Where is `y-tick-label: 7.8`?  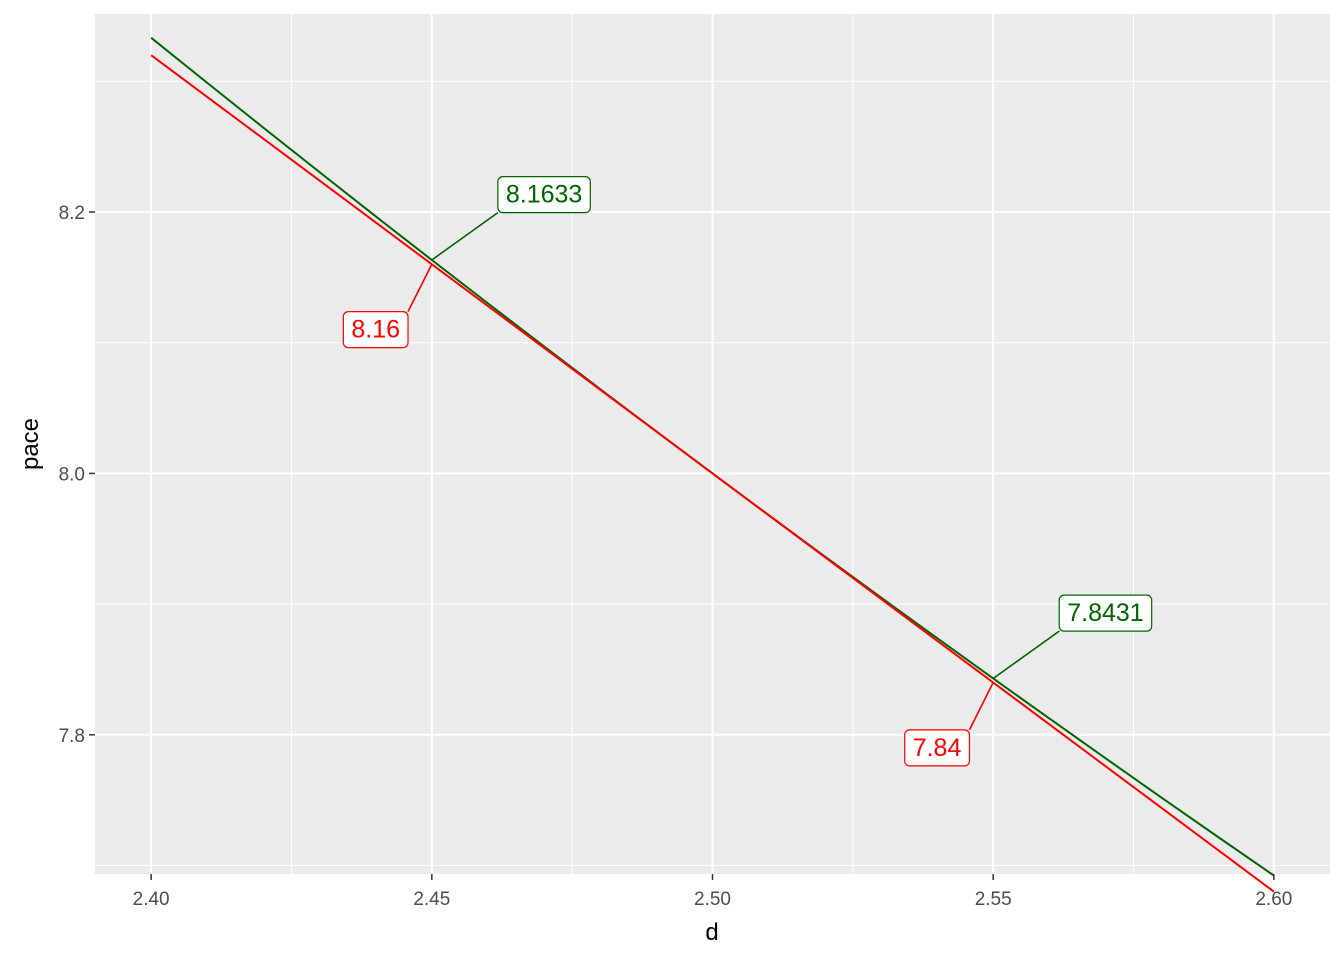
y-tick-label: 7.8 is located at coordinates (72, 736).